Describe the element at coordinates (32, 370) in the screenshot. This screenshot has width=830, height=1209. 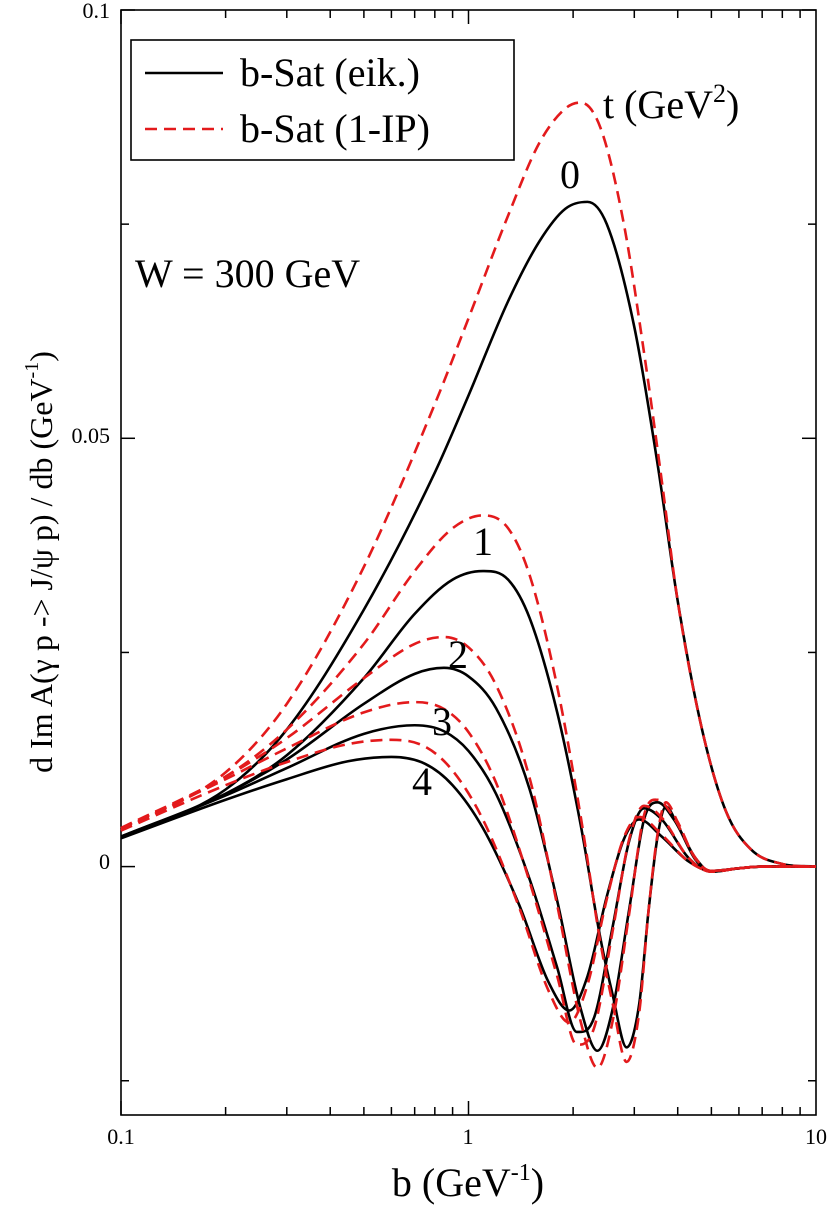
I see `y-axis-label-sup: -1` at that location.